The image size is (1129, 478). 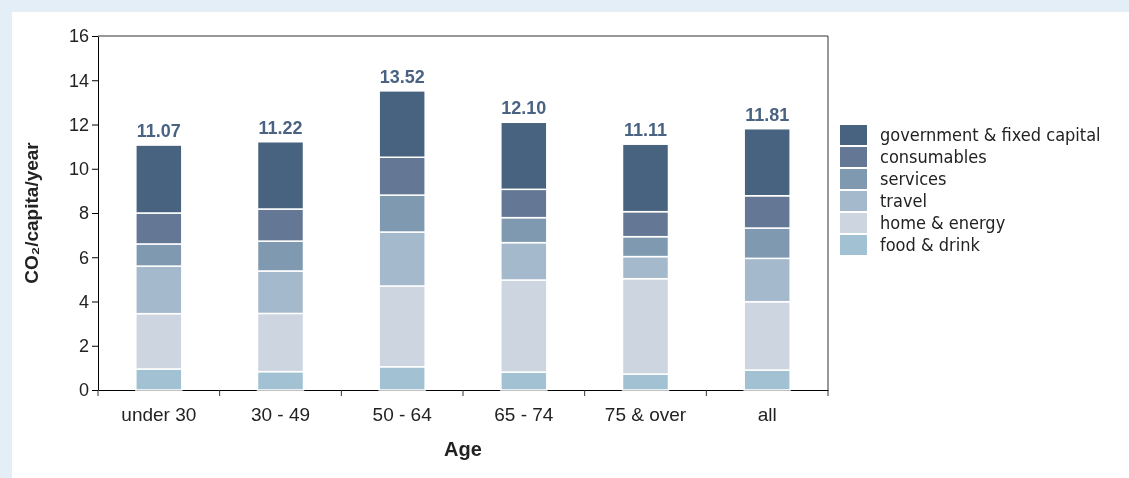 What do you see at coordinates (767, 114) in the screenshot?
I see `total-label: 11.81` at bounding box center [767, 114].